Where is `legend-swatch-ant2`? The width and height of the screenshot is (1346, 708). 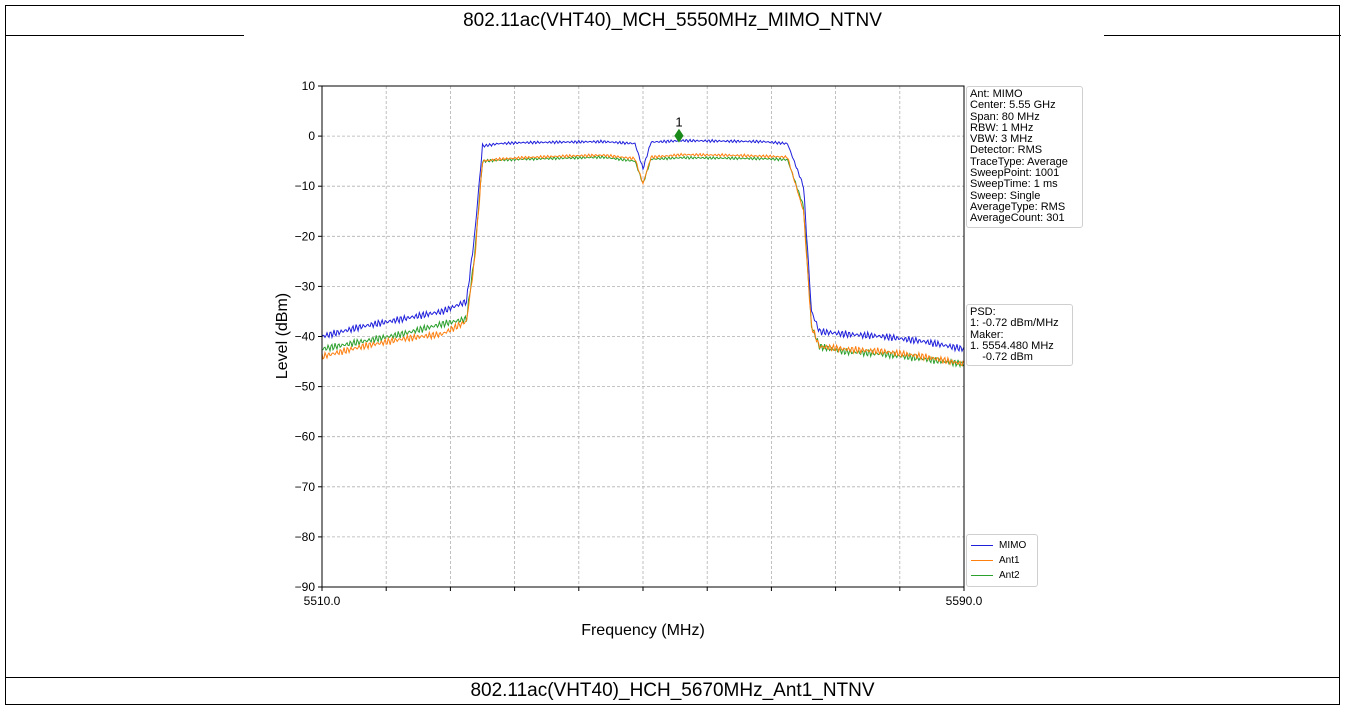 legend-swatch-ant2 is located at coordinates (982, 575).